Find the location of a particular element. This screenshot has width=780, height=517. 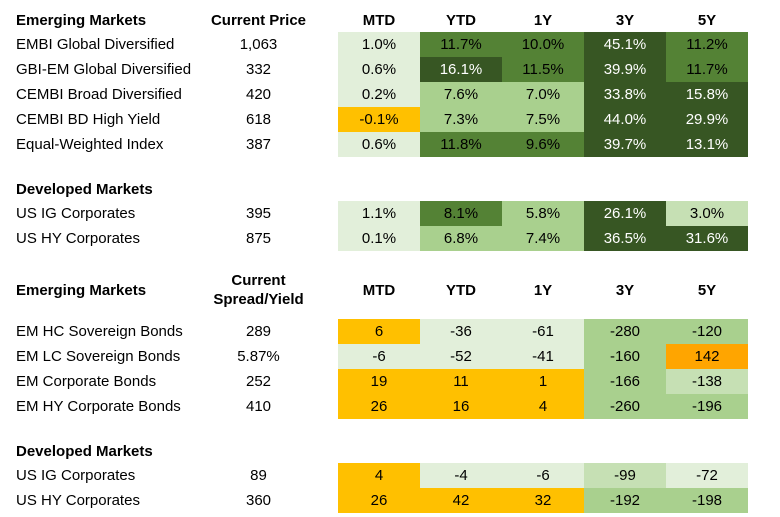

current-value: 252 is located at coordinates (258, 381).